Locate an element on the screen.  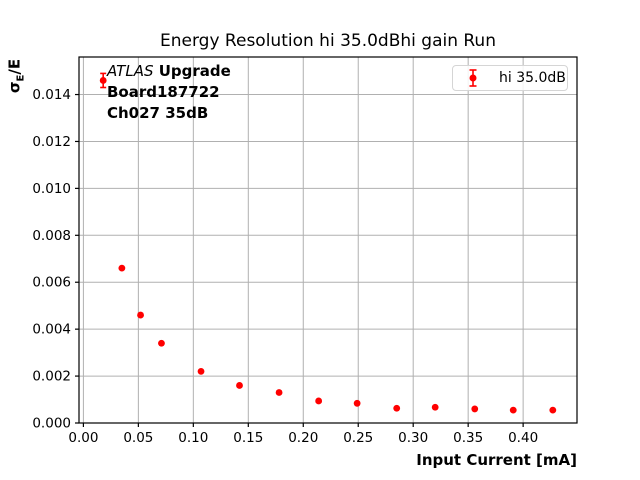
svg-text: 0.40 is located at coordinates (523, 438).